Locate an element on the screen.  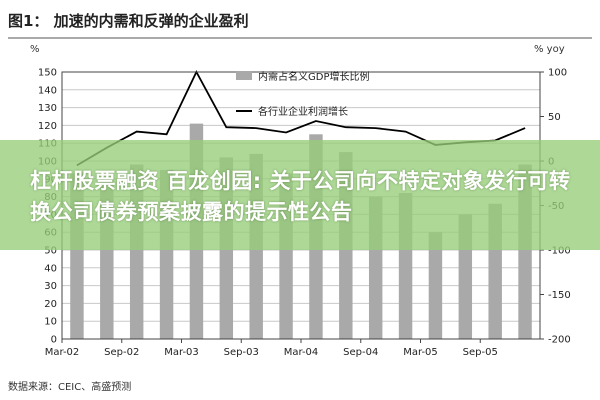
right-tick-label: 50 is located at coordinates (554, 117).